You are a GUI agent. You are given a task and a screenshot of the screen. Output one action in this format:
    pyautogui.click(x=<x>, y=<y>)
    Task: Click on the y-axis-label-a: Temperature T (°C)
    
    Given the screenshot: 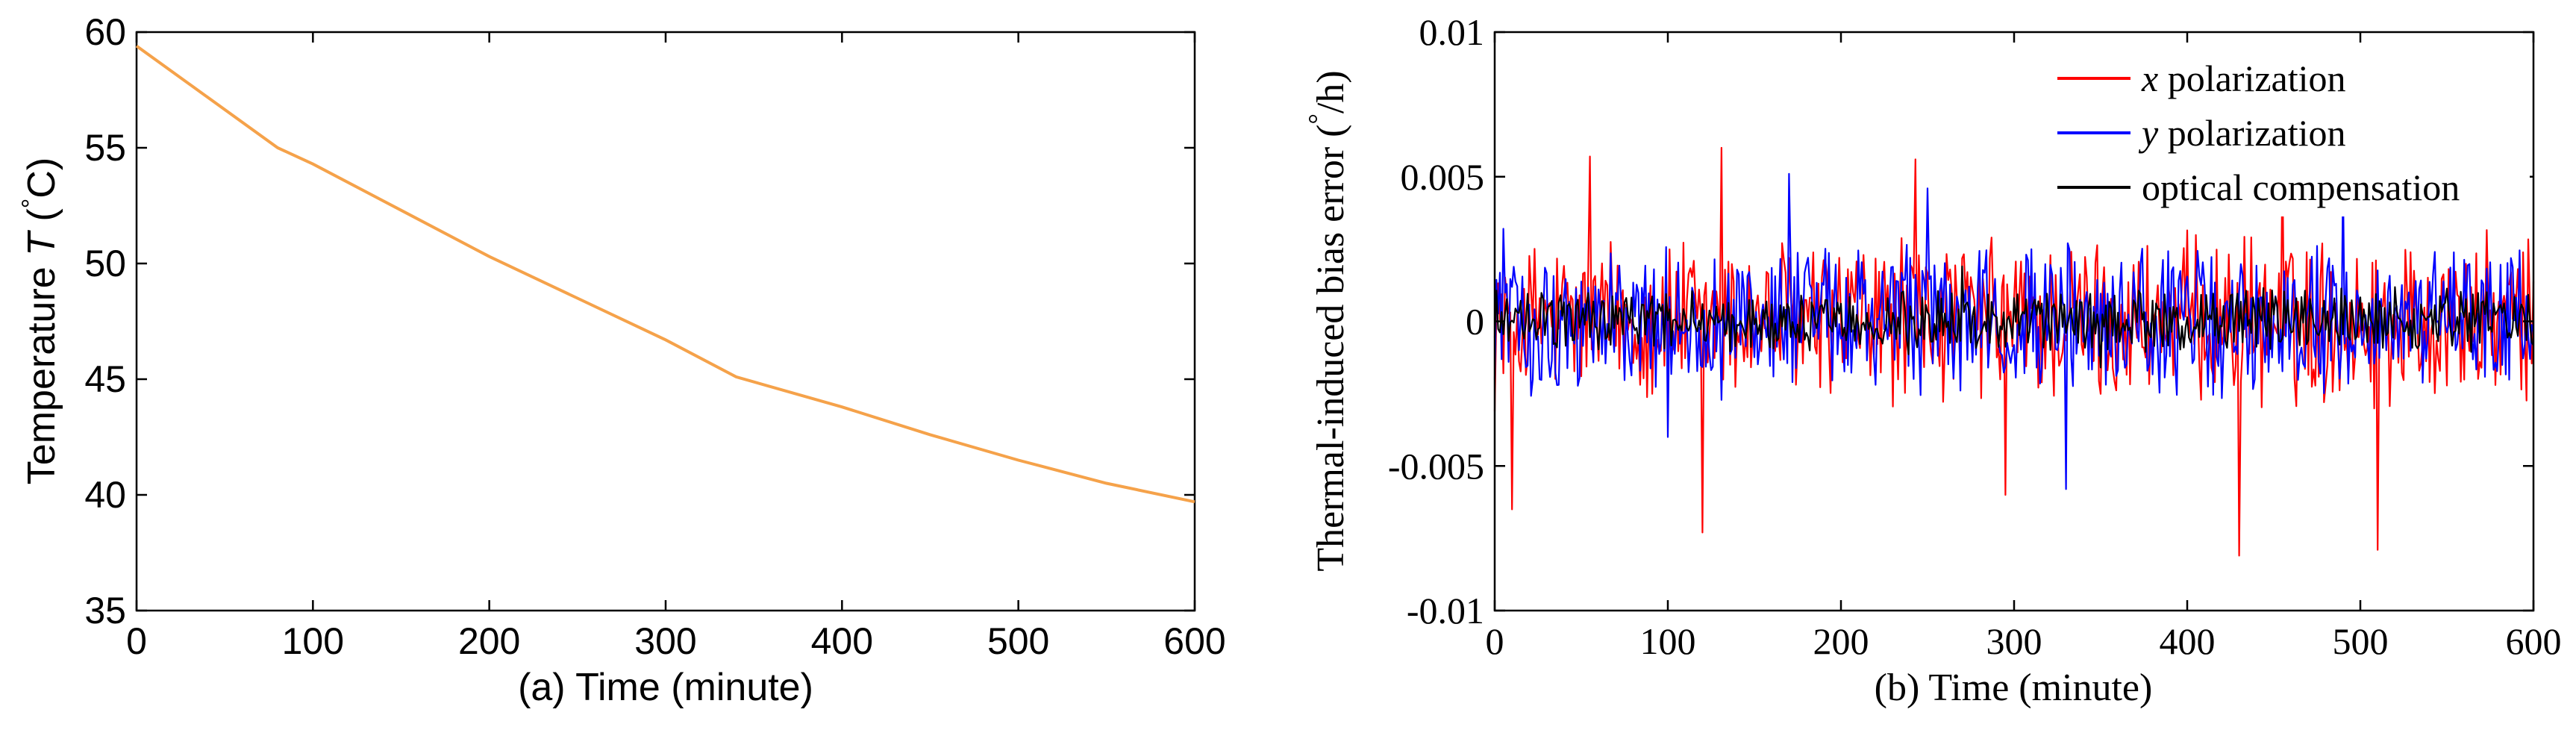 What is the action you would take?
    pyautogui.click(x=40, y=320)
    